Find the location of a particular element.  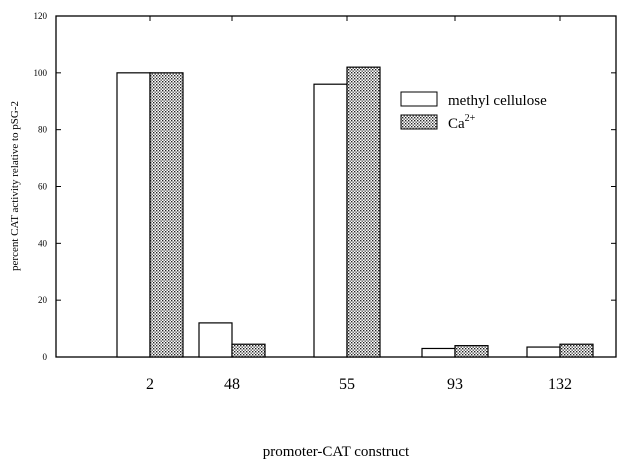

x-axis-label: promoter-CAT construct is located at coordinates (336, 452).